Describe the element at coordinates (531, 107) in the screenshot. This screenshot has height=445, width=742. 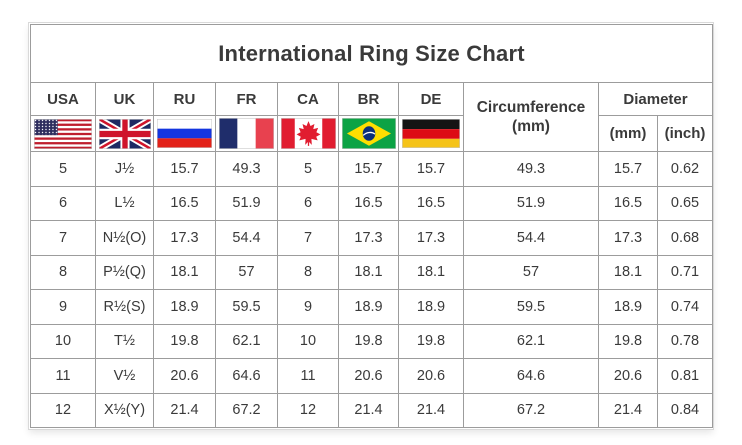
I see `circumference-label: Circumference` at that location.